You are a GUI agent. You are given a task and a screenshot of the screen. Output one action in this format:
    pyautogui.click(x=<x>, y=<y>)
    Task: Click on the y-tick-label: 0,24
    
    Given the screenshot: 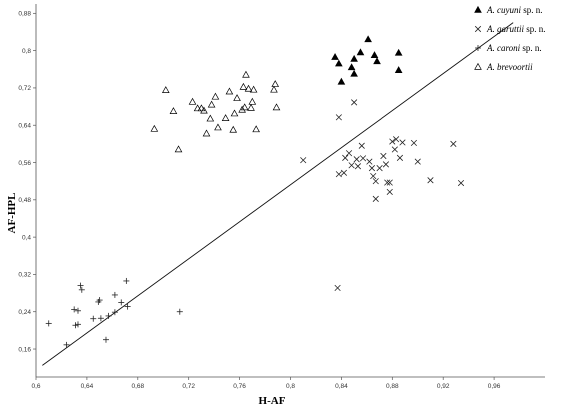 What is the action you would take?
    pyautogui.click(x=24, y=312)
    